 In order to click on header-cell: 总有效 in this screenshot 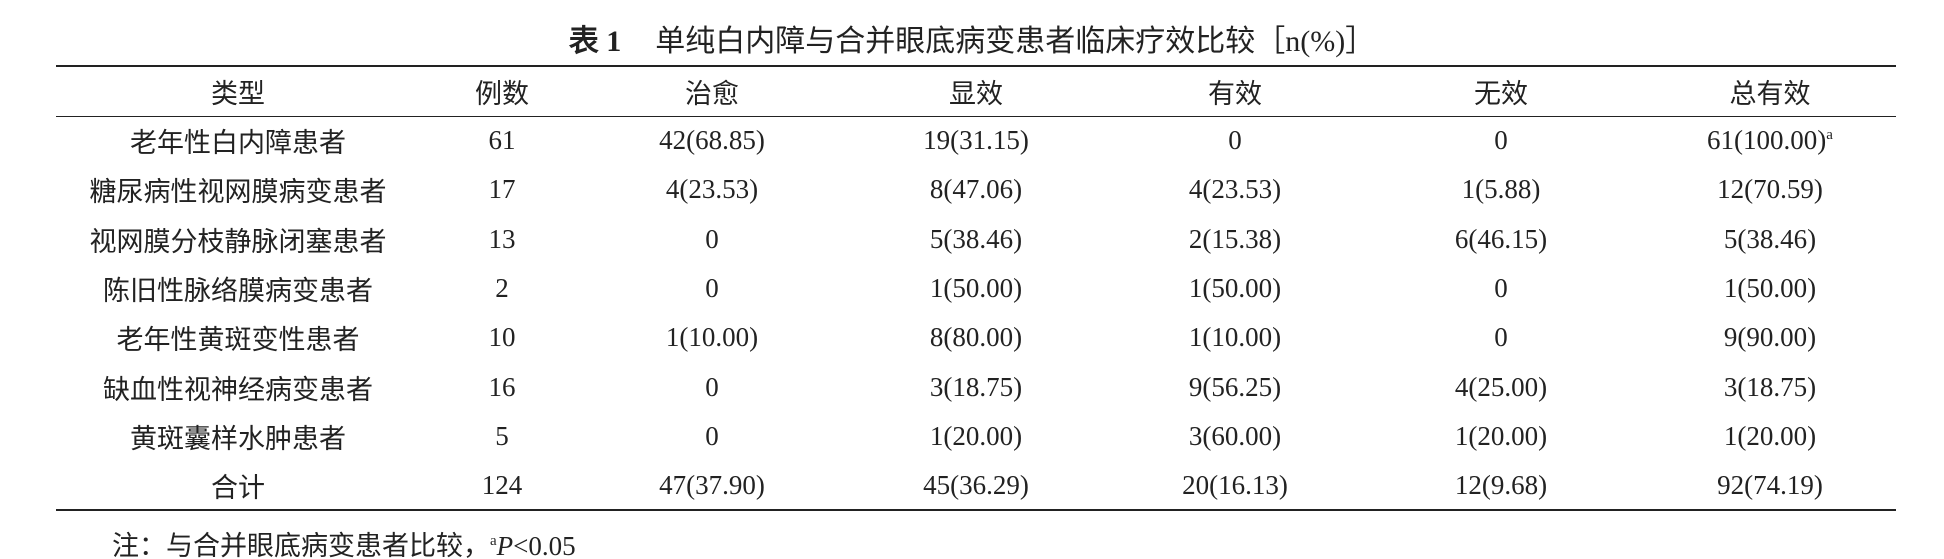, I will do `click(1770, 93)`.